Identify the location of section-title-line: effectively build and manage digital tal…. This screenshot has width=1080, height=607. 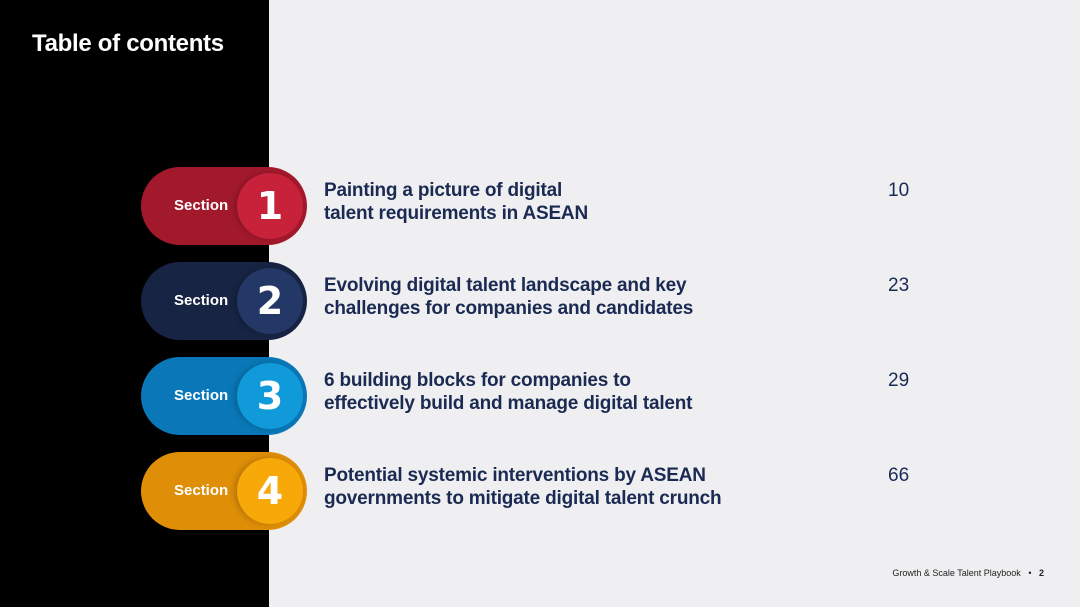
(508, 403).